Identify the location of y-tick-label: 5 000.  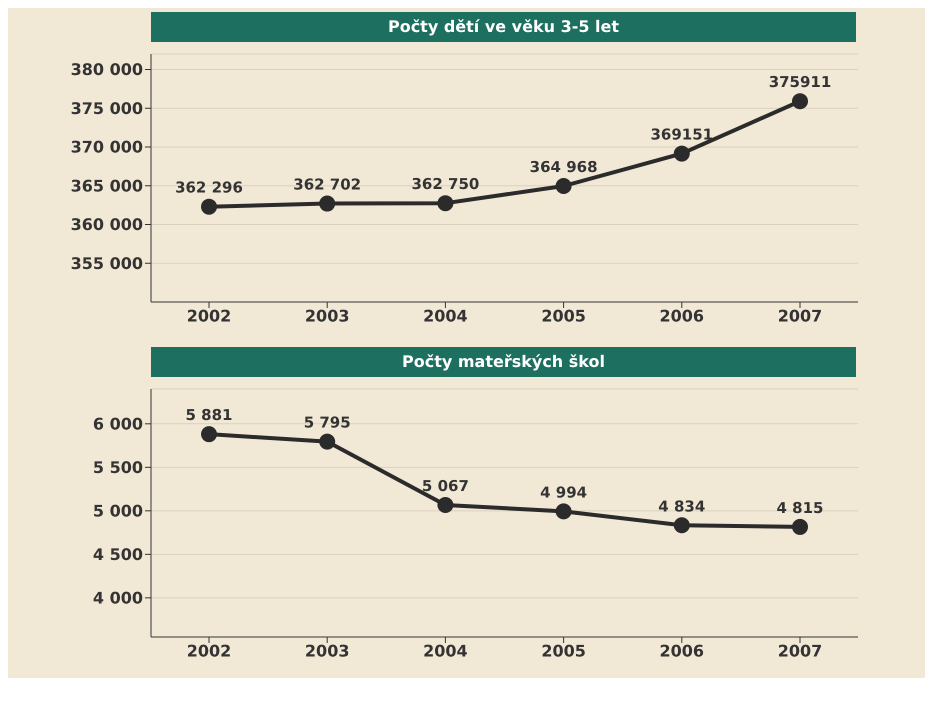
(117, 511).